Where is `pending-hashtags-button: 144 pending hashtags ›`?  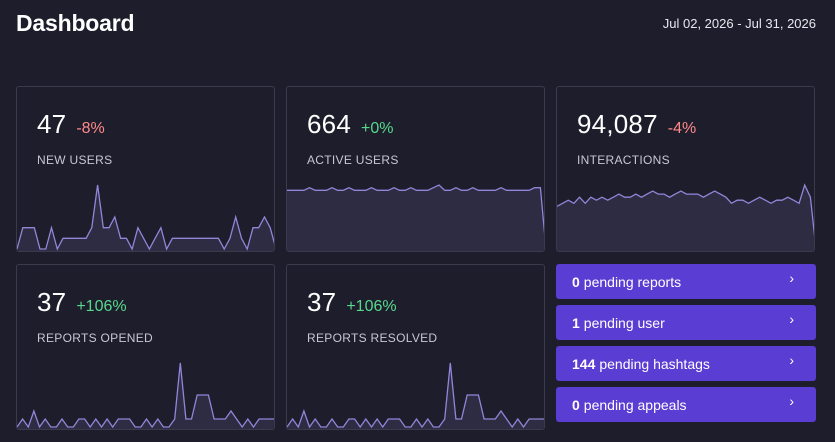 pending-hashtags-button: 144 pending hashtags › is located at coordinates (686, 363).